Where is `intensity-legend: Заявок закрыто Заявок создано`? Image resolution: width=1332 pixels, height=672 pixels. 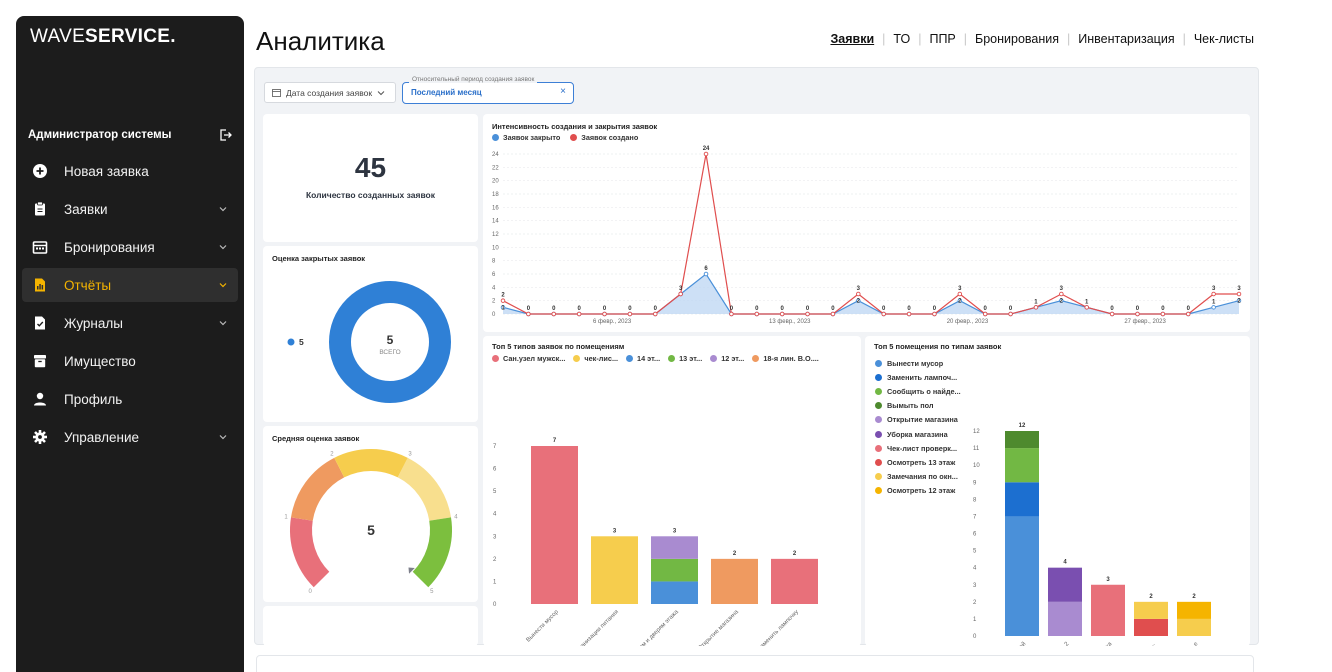
intensity-legend: Заявок закрыто Заявок создано is located at coordinates (565, 137).